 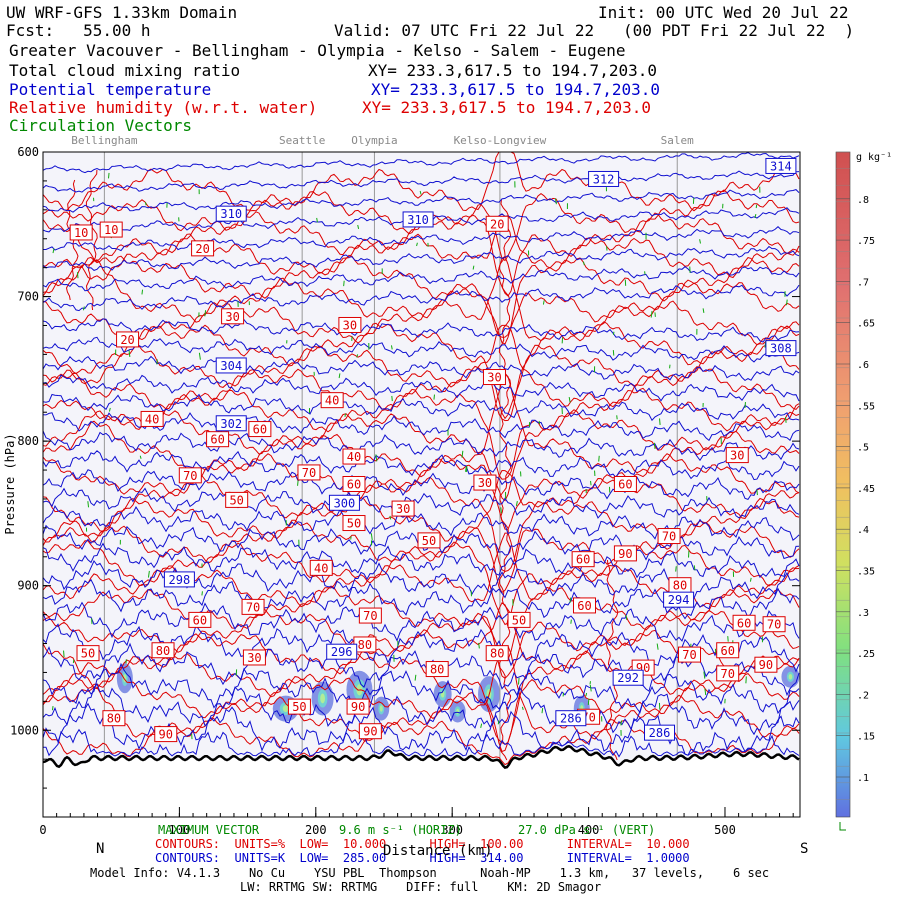 I want to click on theta-label: 302, so click(x=231, y=424).